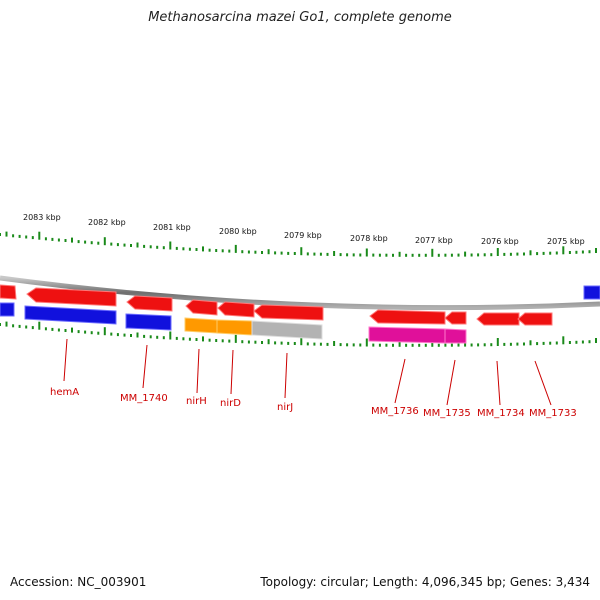 Image resolution: width=600 pixels, height=600 pixels. I want to click on gene-label: MM_1733, so click(553, 413).